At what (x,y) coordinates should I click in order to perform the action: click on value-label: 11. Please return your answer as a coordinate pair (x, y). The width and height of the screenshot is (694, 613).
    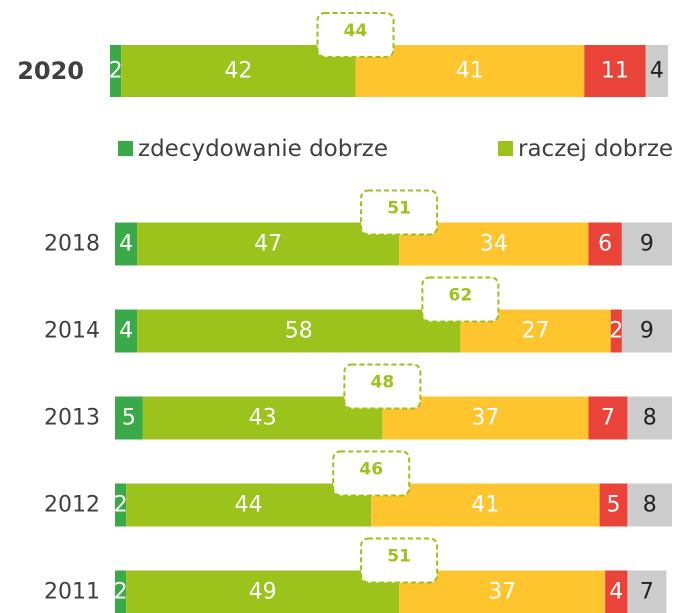
    Looking at the image, I should click on (615, 71).